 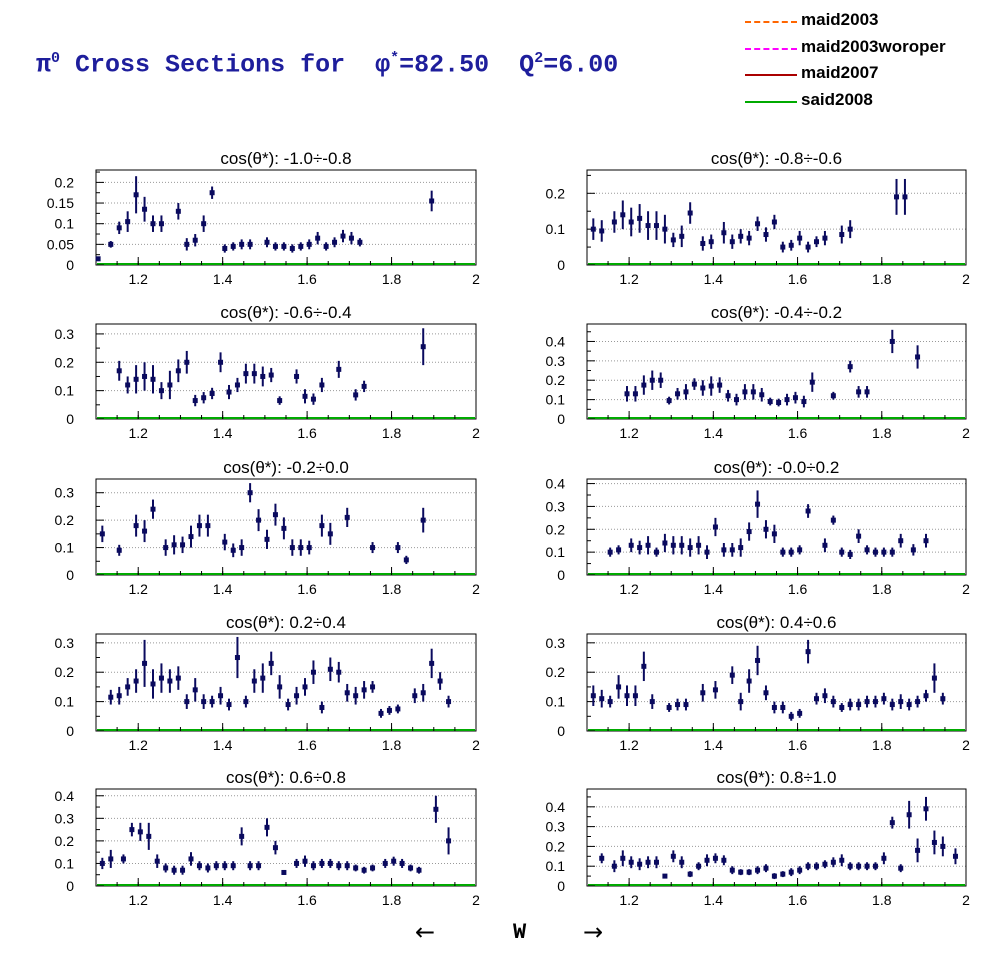 I want to click on x-axis-label: ← W →, so click(x=515, y=933).